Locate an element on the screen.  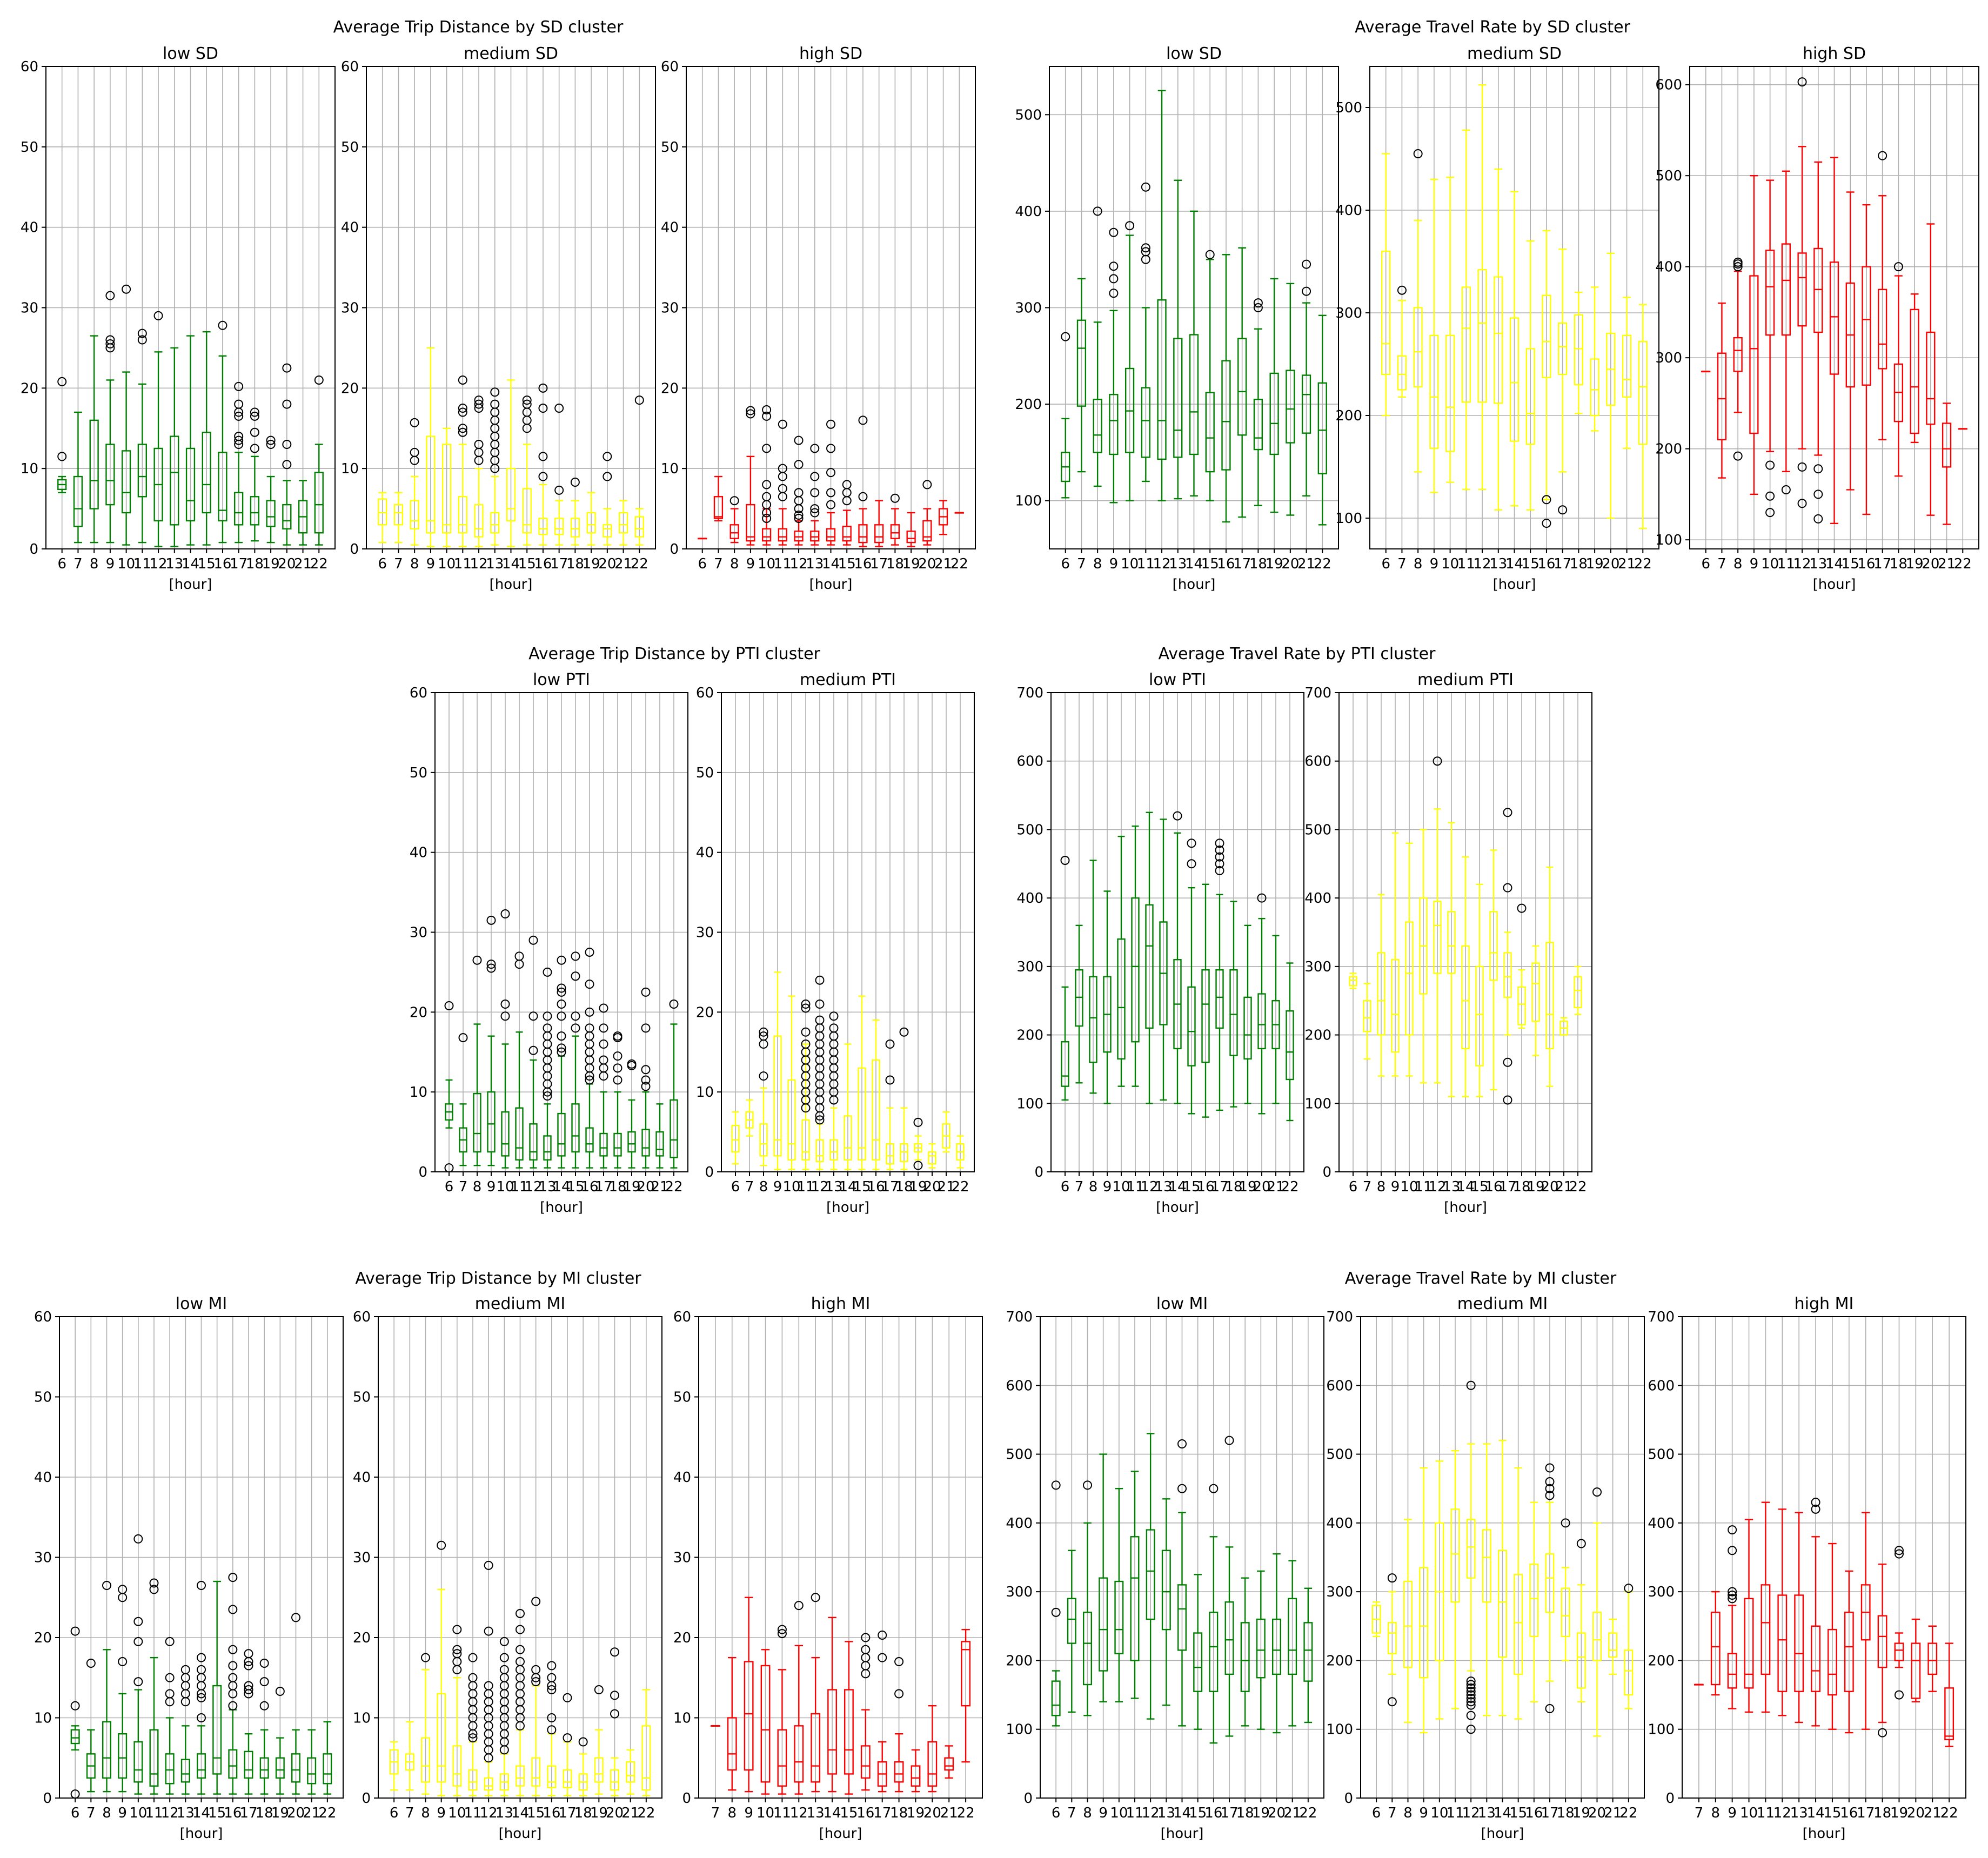
panel-2-0-xtick-label: 14 is located at coordinates (561, 1187).